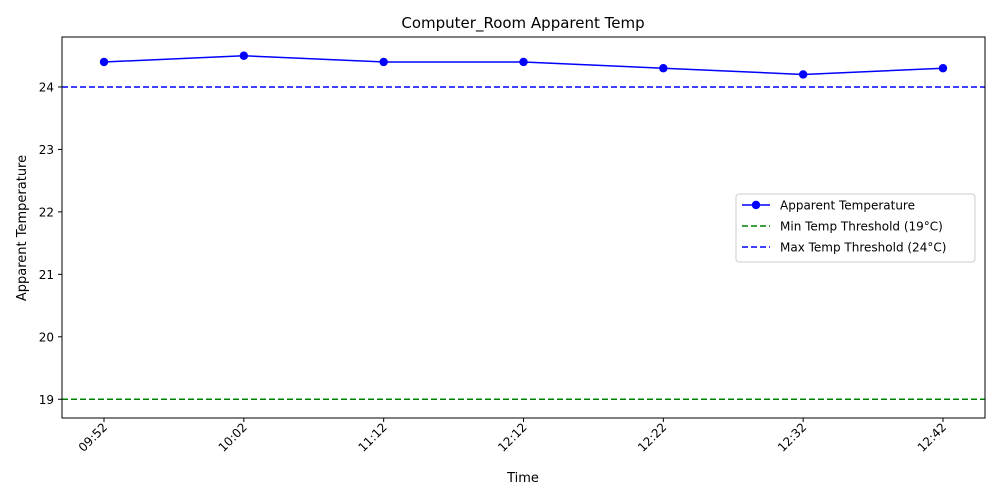  What do you see at coordinates (847, 206) in the screenshot?
I see `legend-label: Apparent Temperature` at bounding box center [847, 206].